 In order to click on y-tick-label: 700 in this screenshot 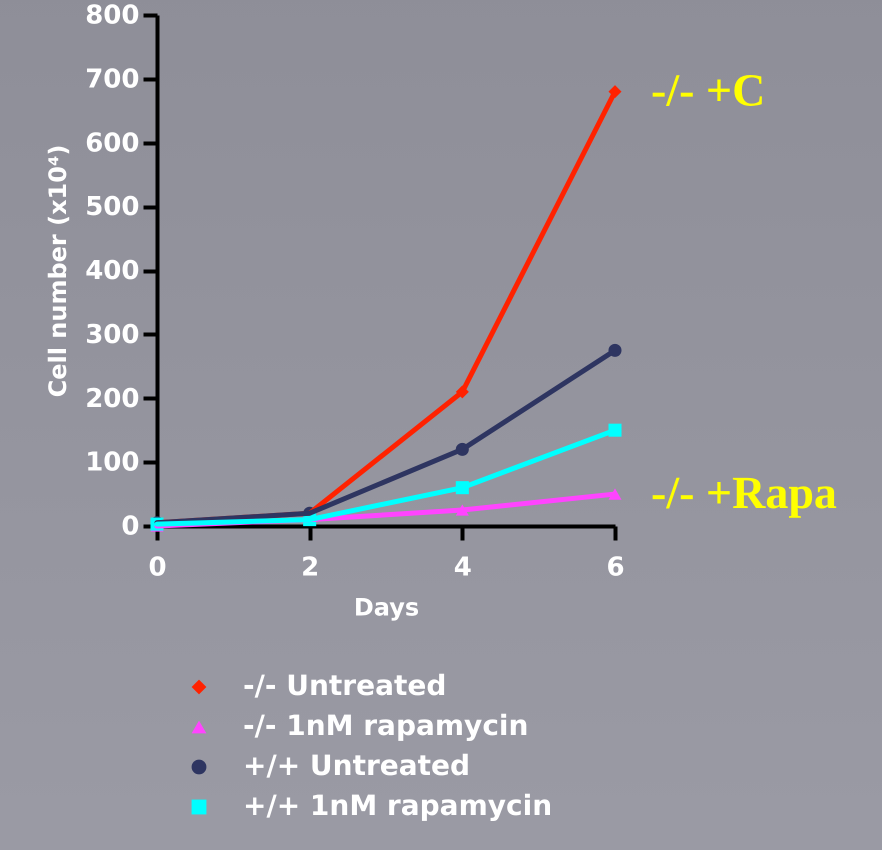, I will do `click(112, 79)`.